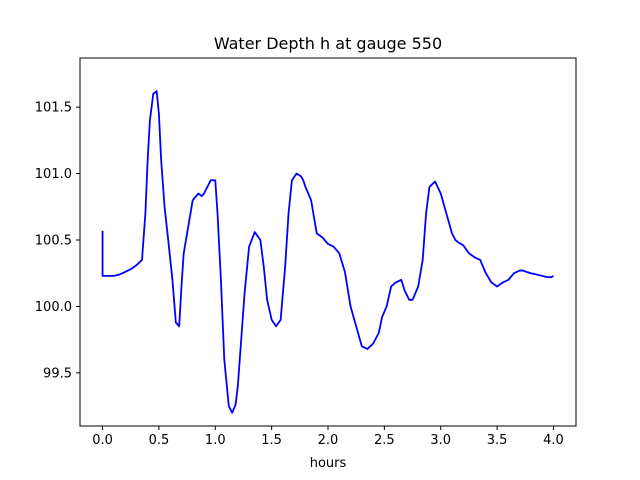 This screenshot has height=480, width=640. I want to click on x-tick-label: 2.0, so click(328, 440).